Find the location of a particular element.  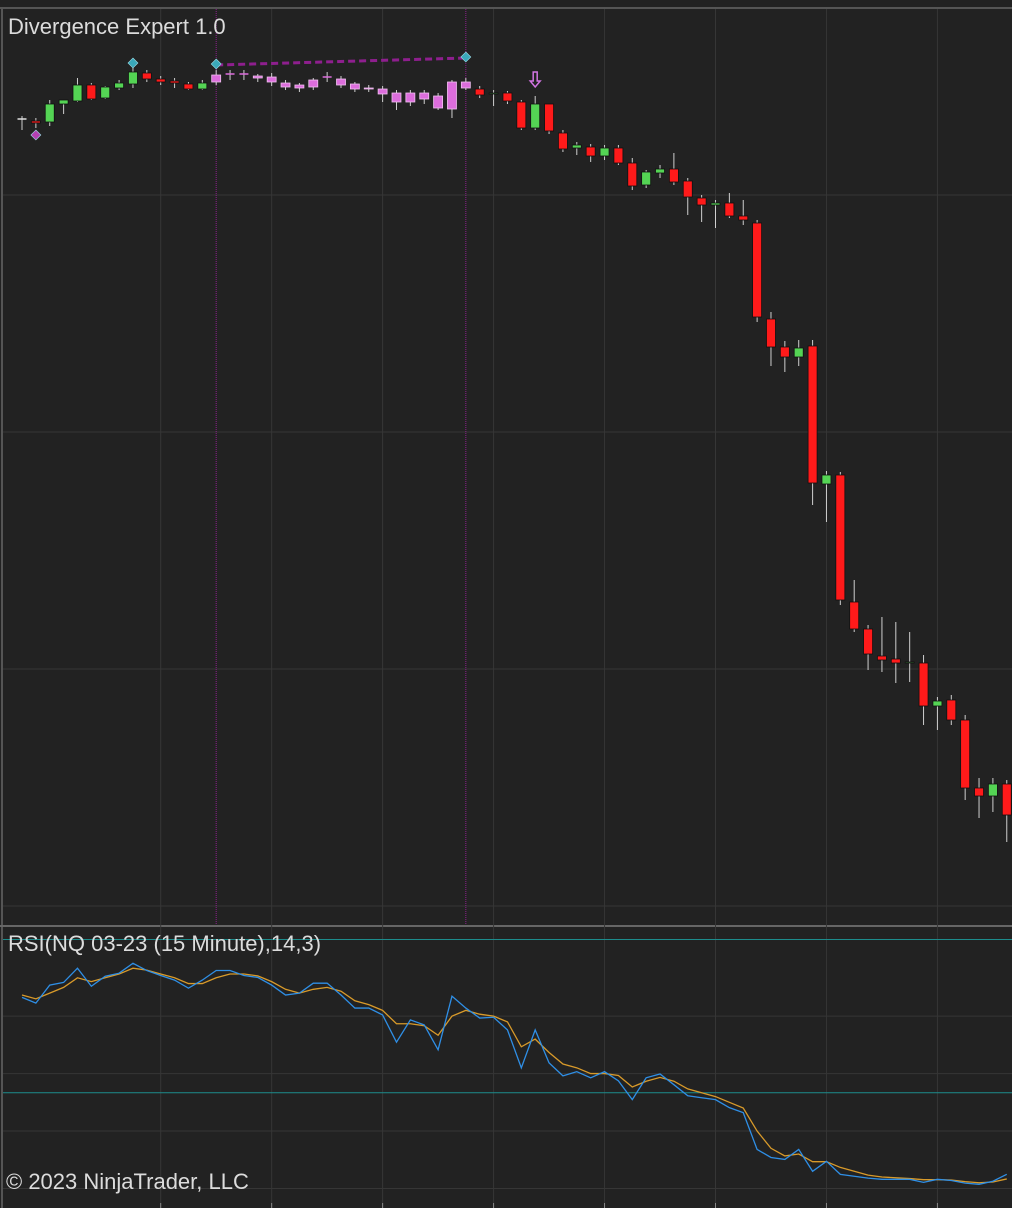

indicator-title: RSI(NQ 03-23 (15 Minute),14,3) is located at coordinates (164, 943).